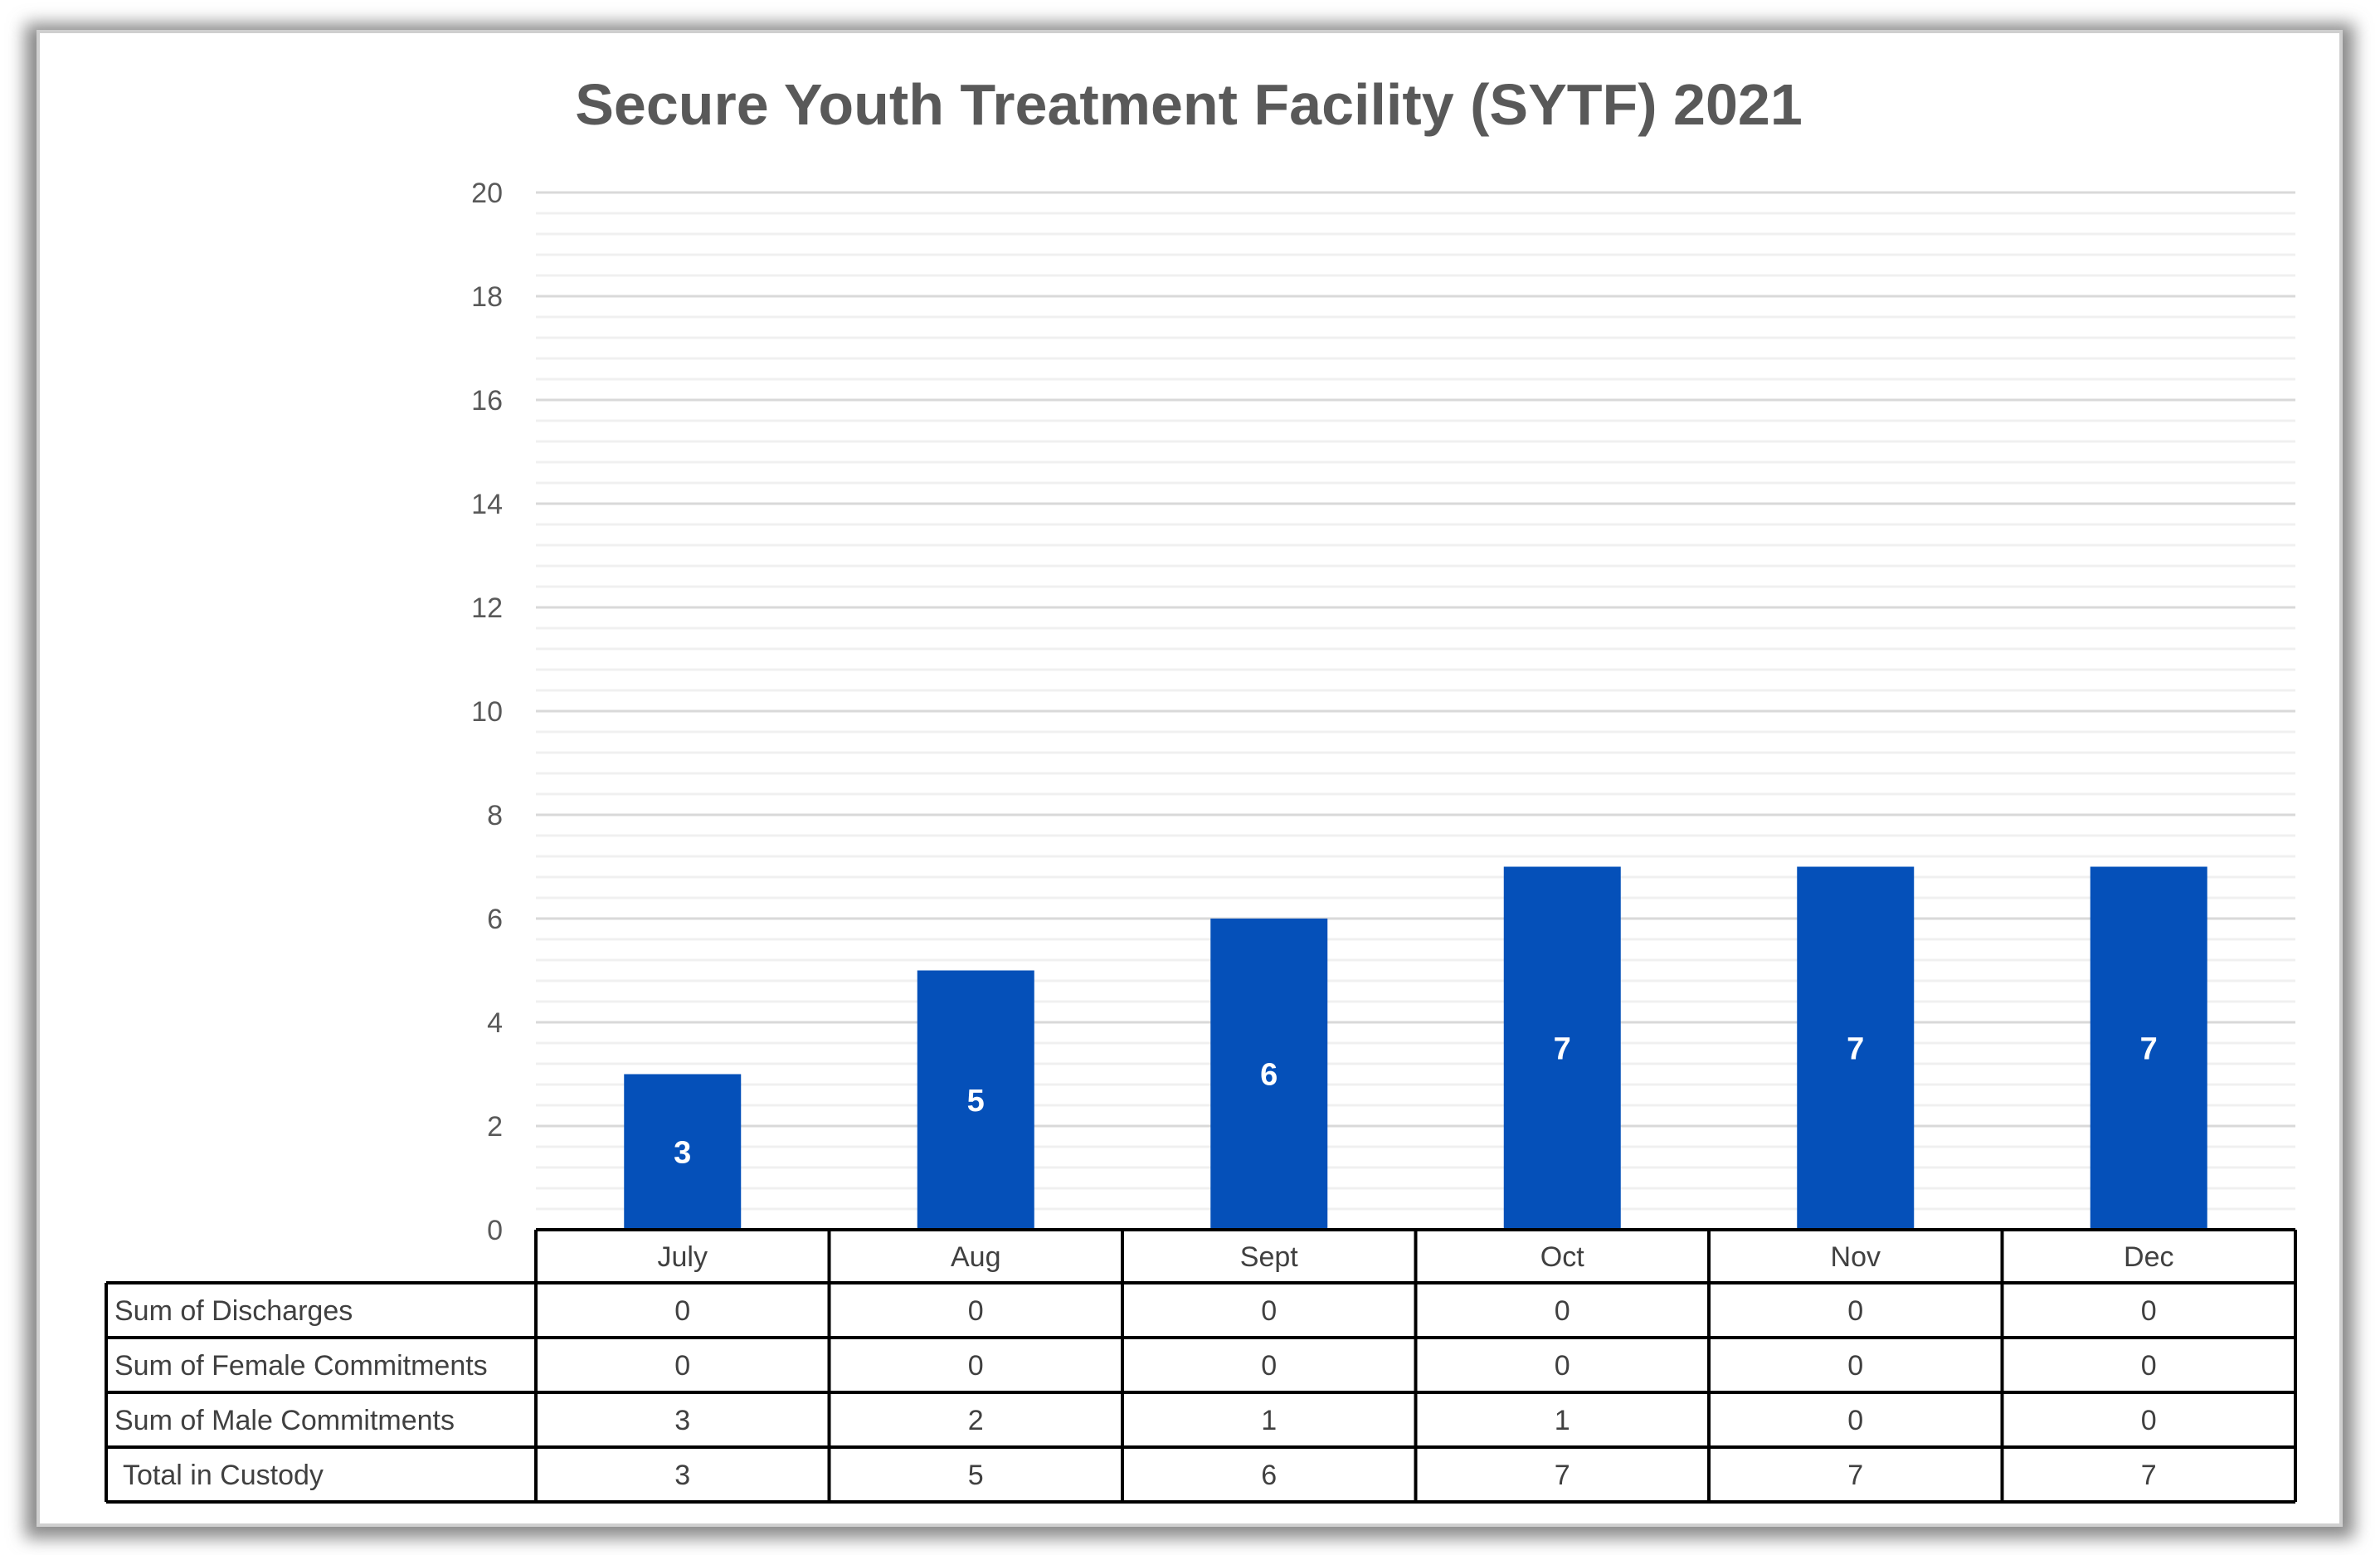 This screenshot has width=2380, height=1555. Describe the element at coordinates (683, 1257) in the screenshot. I see `x-category-label: July` at that location.